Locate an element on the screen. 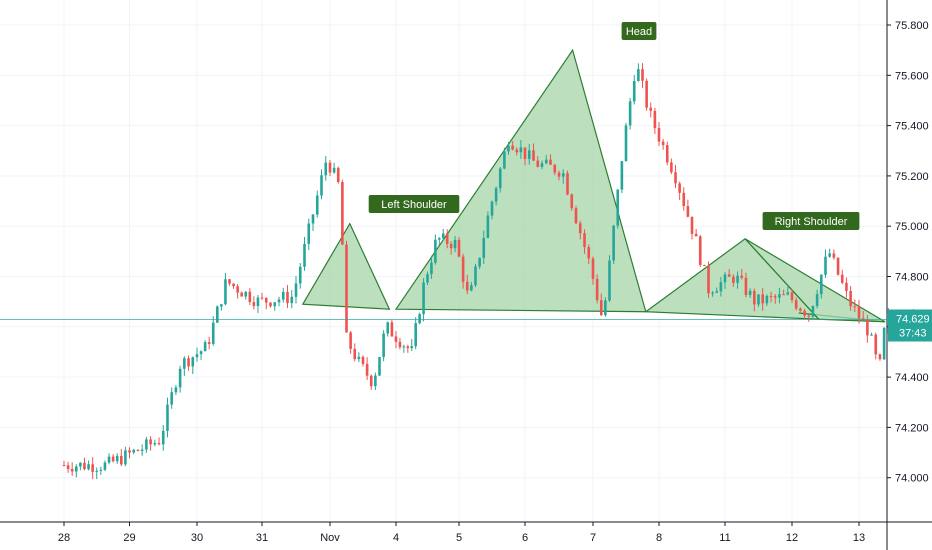 The image size is (932, 550). annotation-label: Right Shoulder is located at coordinates (811, 221).